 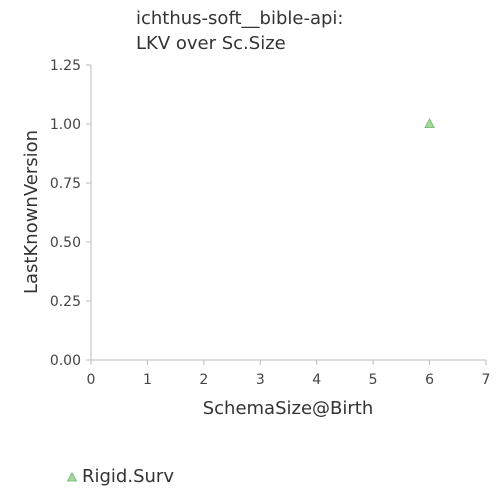 What do you see at coordinates (91, 380) in the screenshot?
I see `x-tick-label: 0` at bounding box center [91, 380].